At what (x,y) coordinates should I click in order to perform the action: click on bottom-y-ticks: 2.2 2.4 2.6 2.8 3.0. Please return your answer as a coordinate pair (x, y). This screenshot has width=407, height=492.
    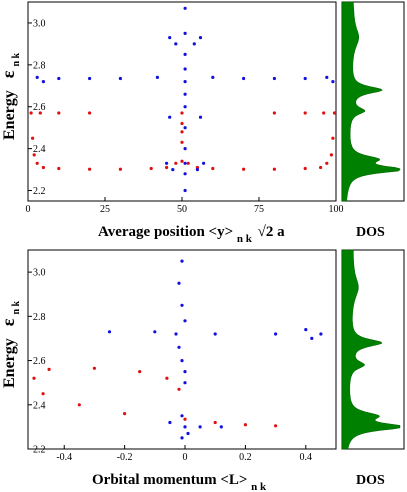
    Looking at the image, I should click on (37, 362).